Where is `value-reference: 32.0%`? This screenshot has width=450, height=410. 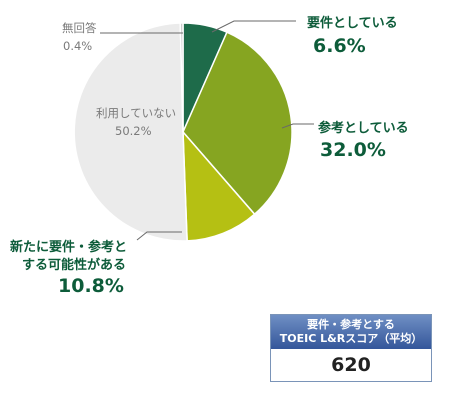 value-reference: 32.0% is located at coordinates (353, 150).